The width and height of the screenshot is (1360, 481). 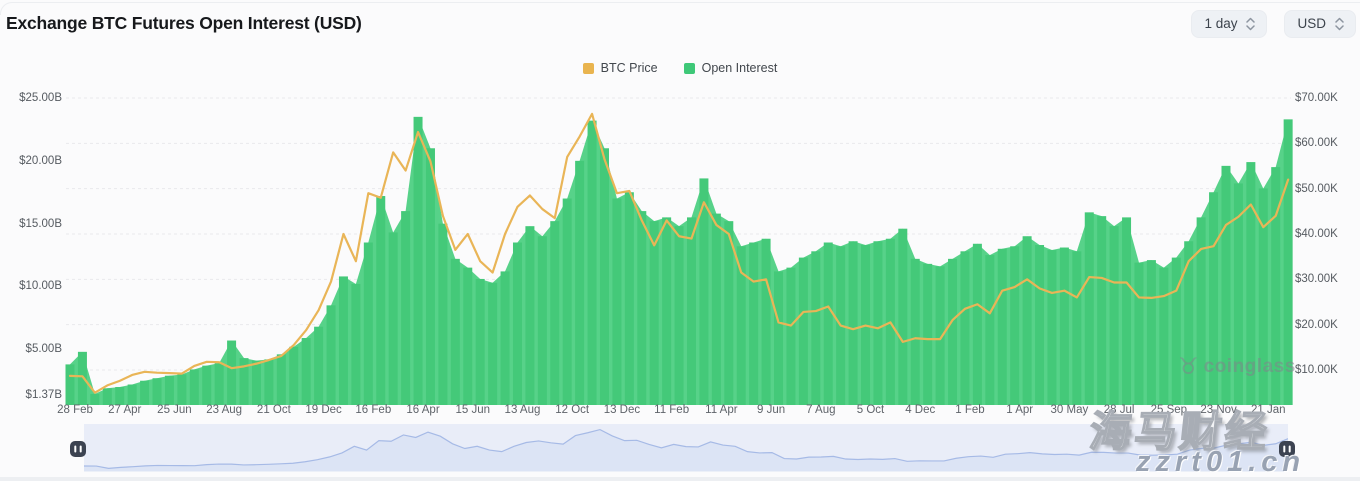 What do you see at coordinates (1316, 98) in the screenshot?
I see `right-axis-tick: $70.00K` at bounding box center [1316, 98].